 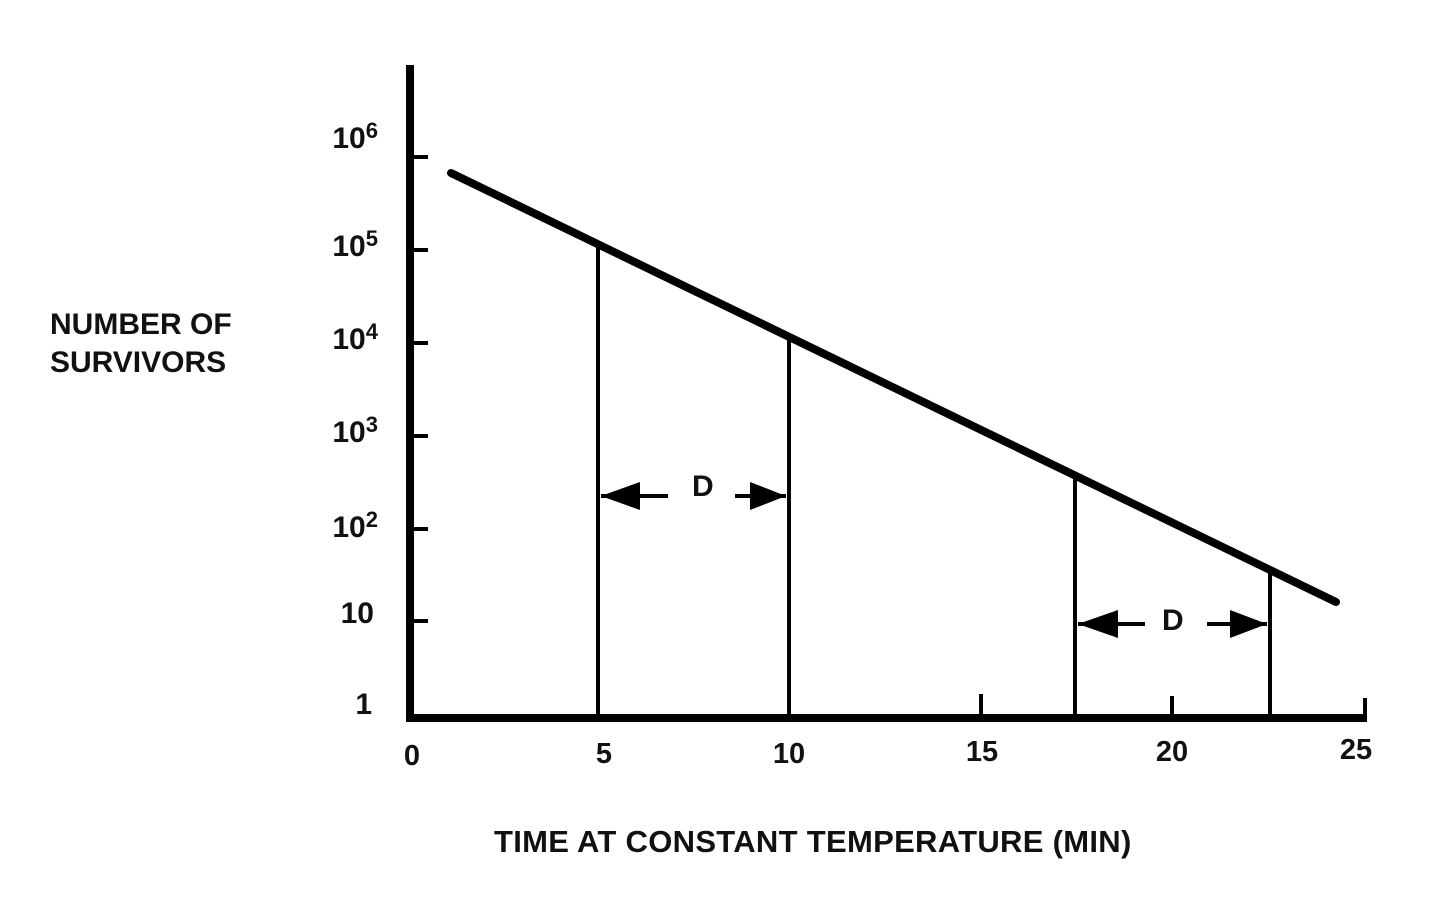 I want to click on y-tick-label-1e3: 10³, so click(x=355, y=430).